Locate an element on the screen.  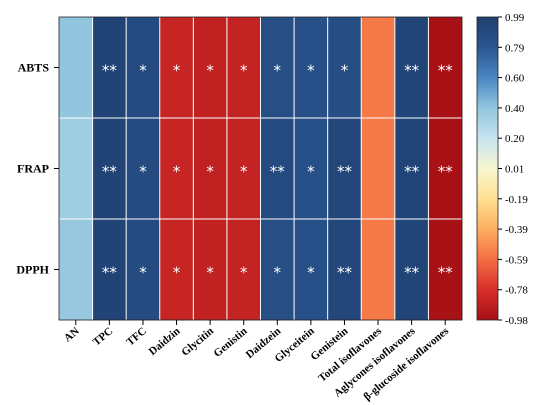
column-label: Glycitin is located at coordinates (197, 342).